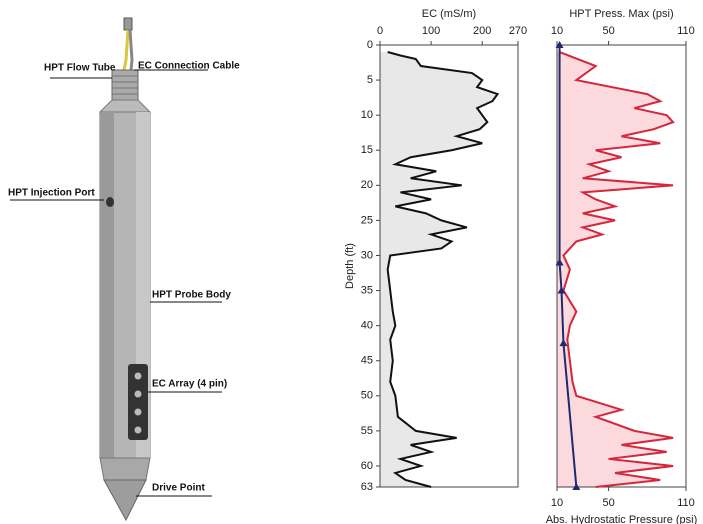  Describe the element at coordinates (518, 31) in the screenshot. I see `x-tick-label: 270` at that location.